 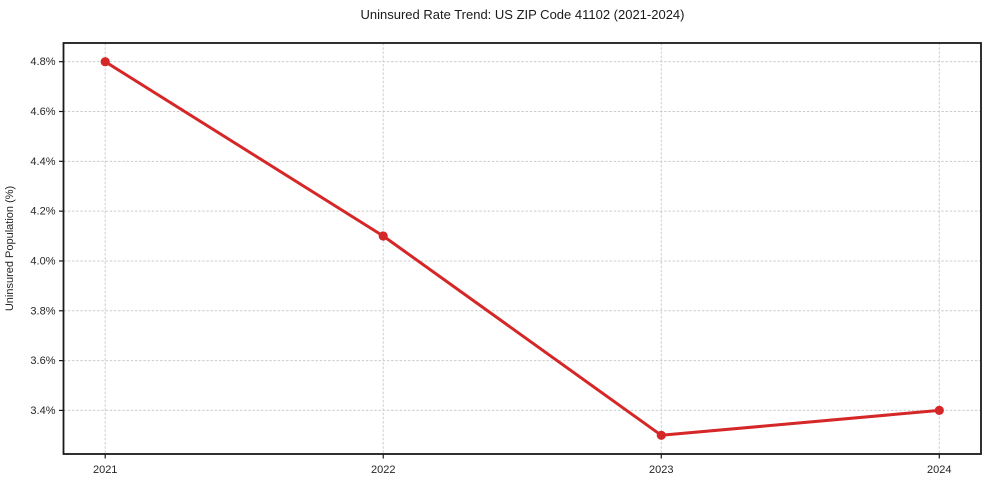 I want to click on y-tick-label: 4.0%, so click(x=42, y=261).